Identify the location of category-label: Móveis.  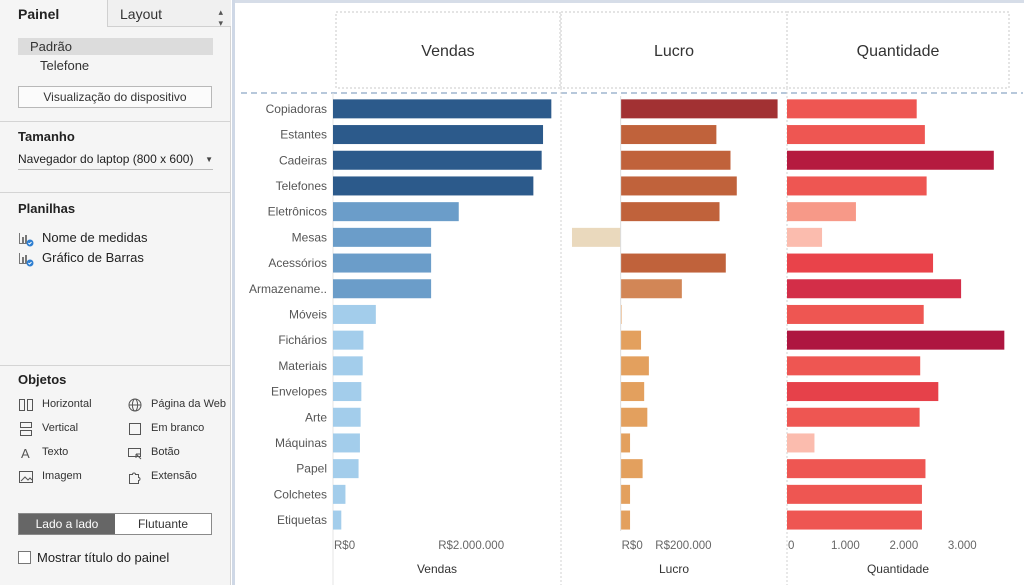
(308, 314).